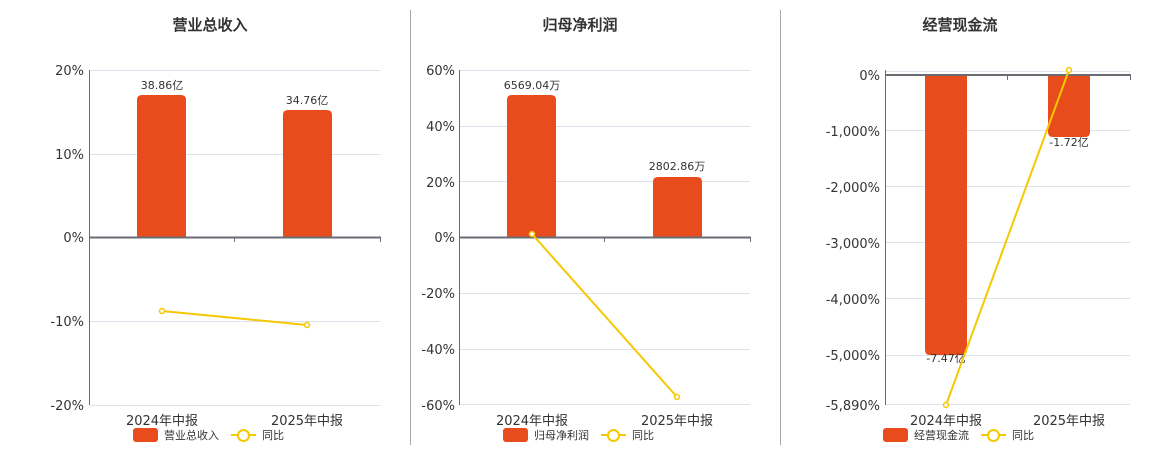 The image size is (1160, 450). I want to click on legend: 营业总收入 同比, so click(208, 435).